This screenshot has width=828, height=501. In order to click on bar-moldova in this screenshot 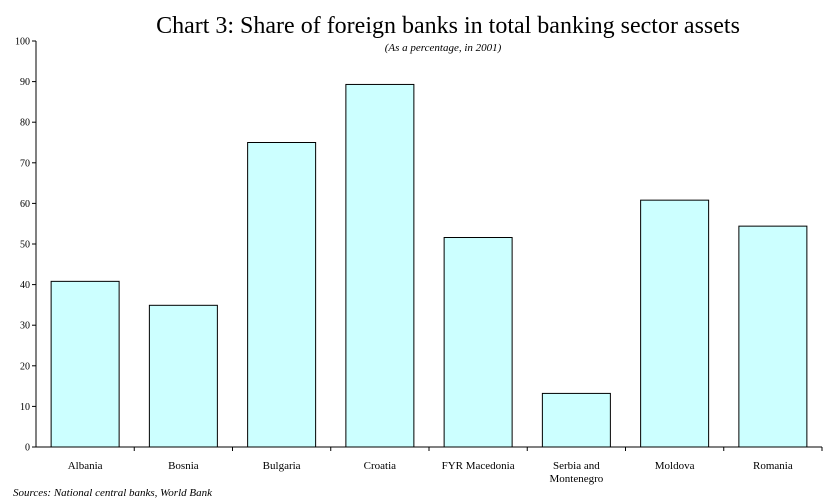, I will do `click(675, 323)`.